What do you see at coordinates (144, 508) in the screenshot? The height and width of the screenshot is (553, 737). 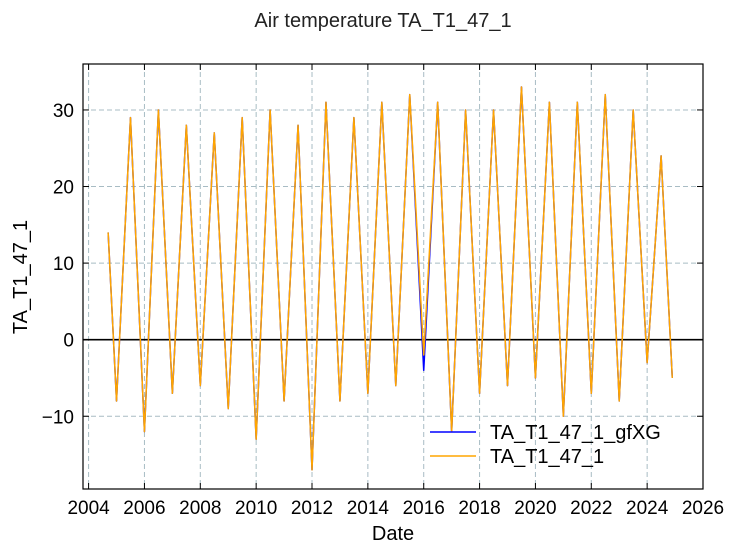 I see `x-tick-label: 2006` at bounding box center [144, 508].